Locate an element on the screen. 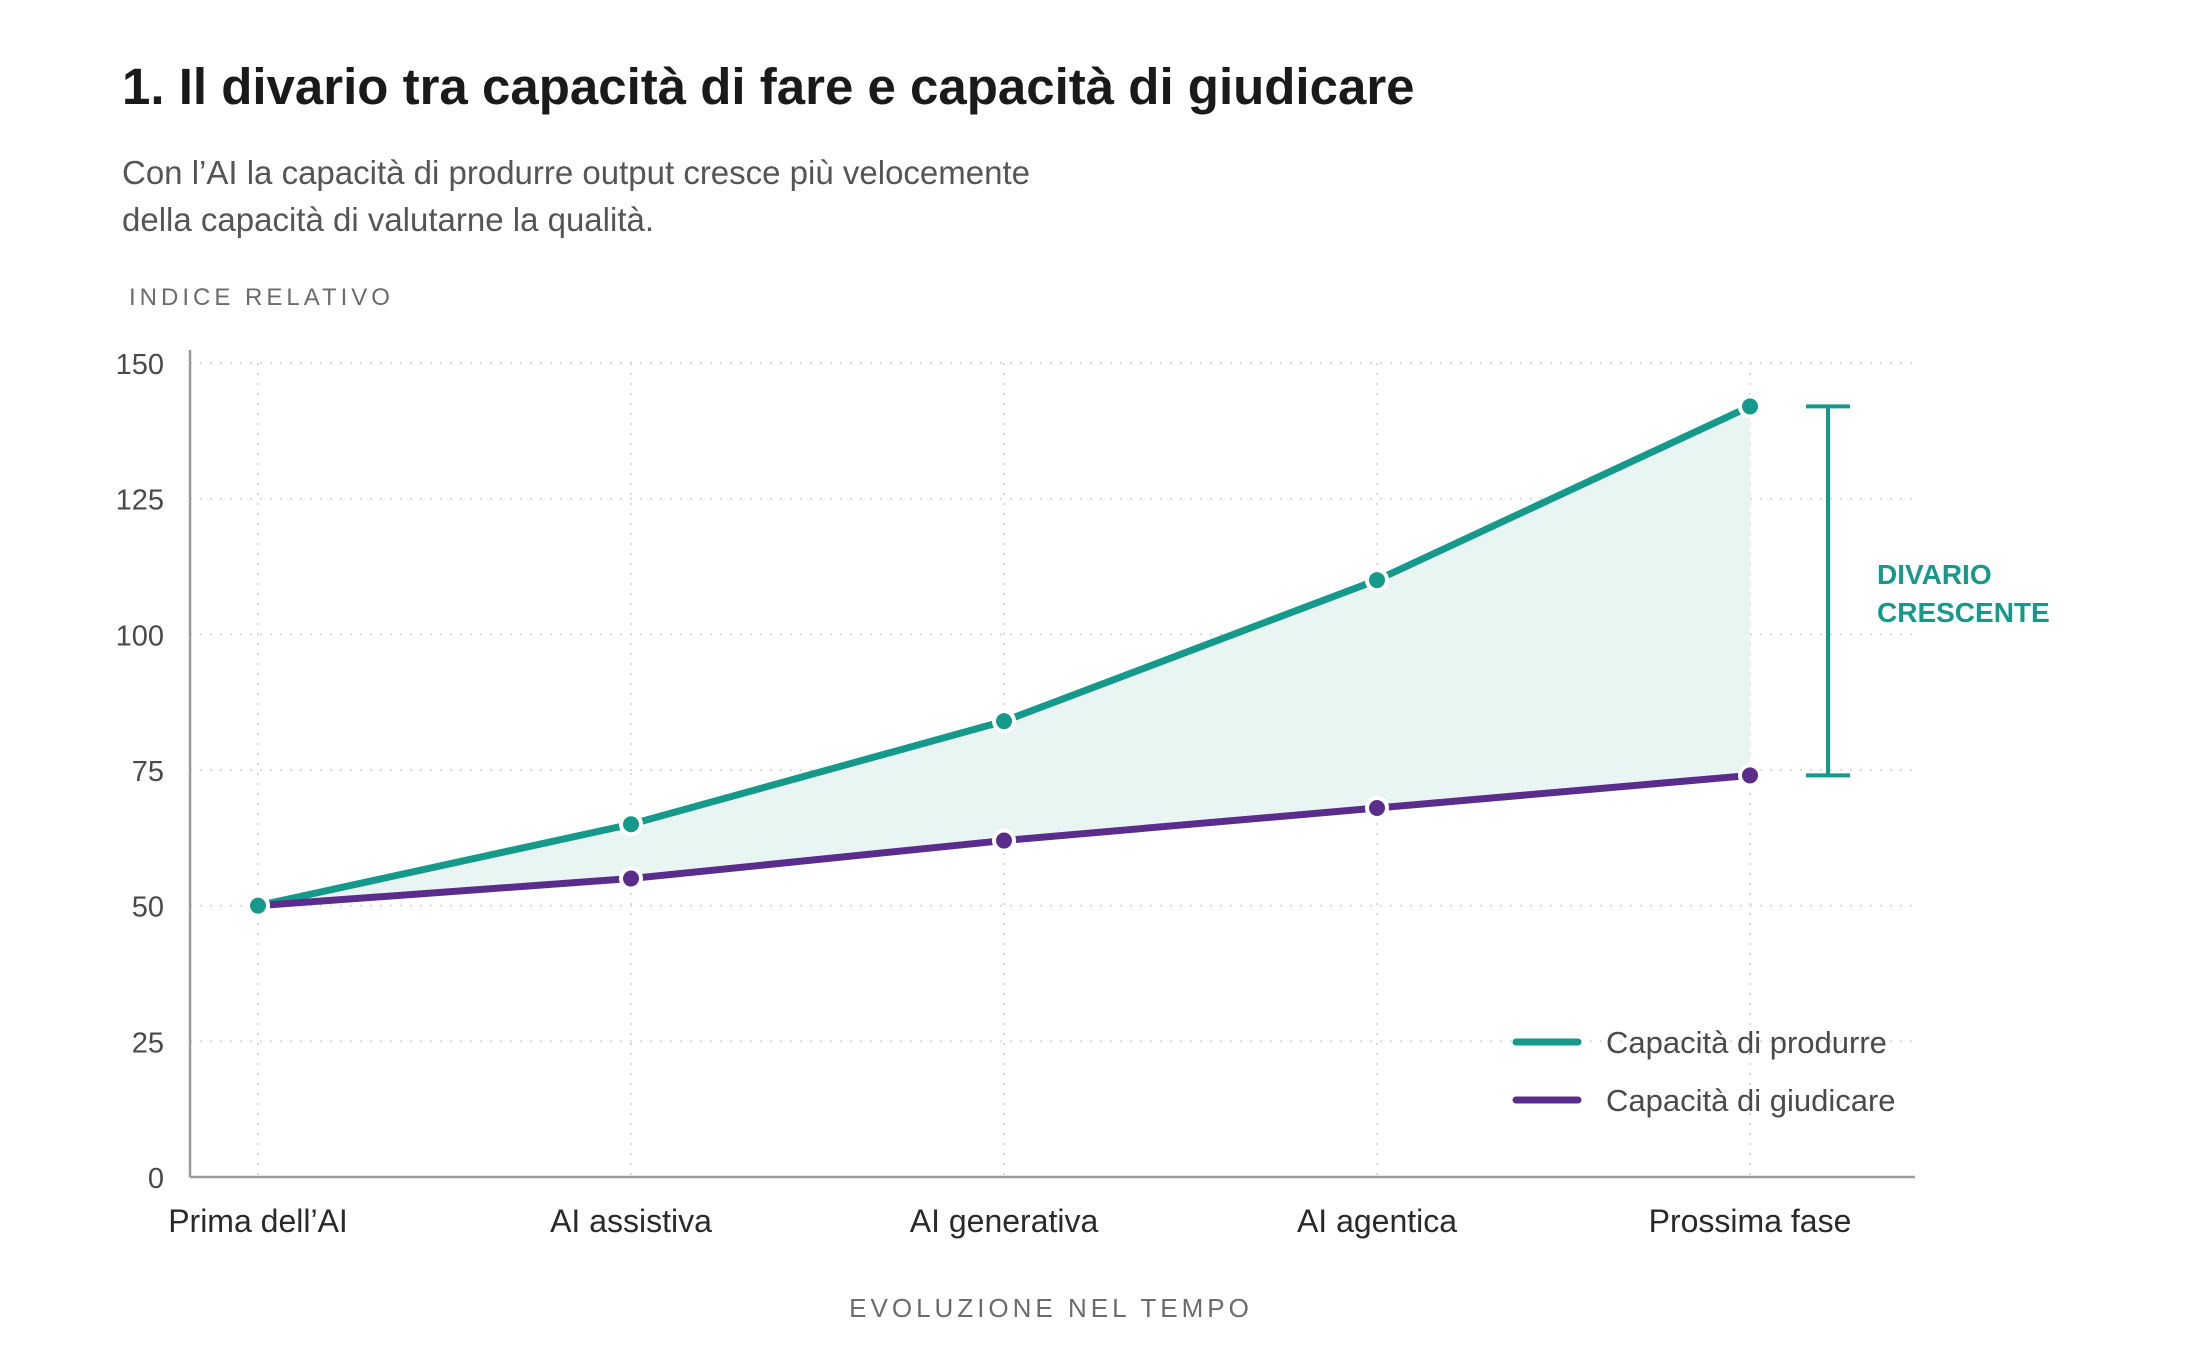 The image size is (2200, 1364). x-axis-label: EVOLUZIONE NEL TEMPO is located at coordinates (1051, 1308).